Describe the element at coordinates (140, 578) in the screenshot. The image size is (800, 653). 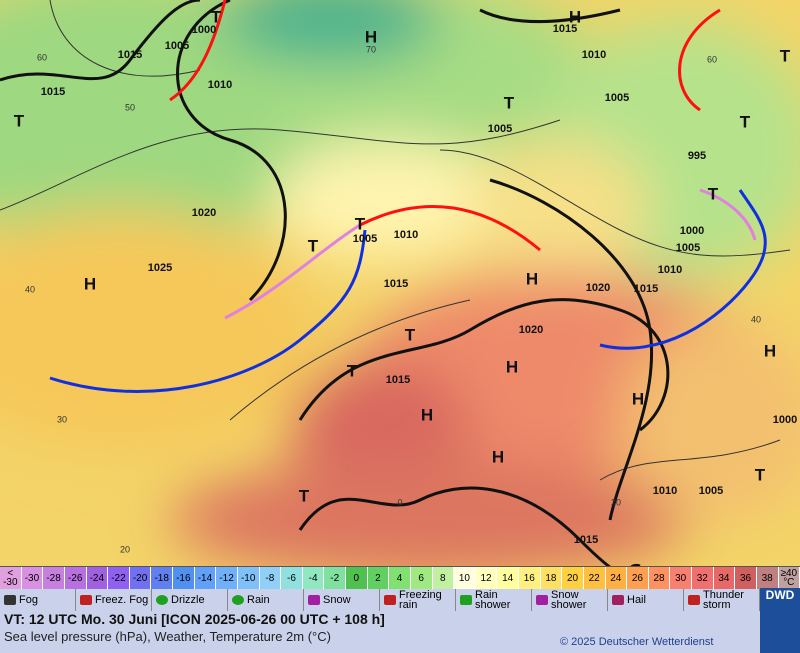
I see `scale-label: -20` at that location.